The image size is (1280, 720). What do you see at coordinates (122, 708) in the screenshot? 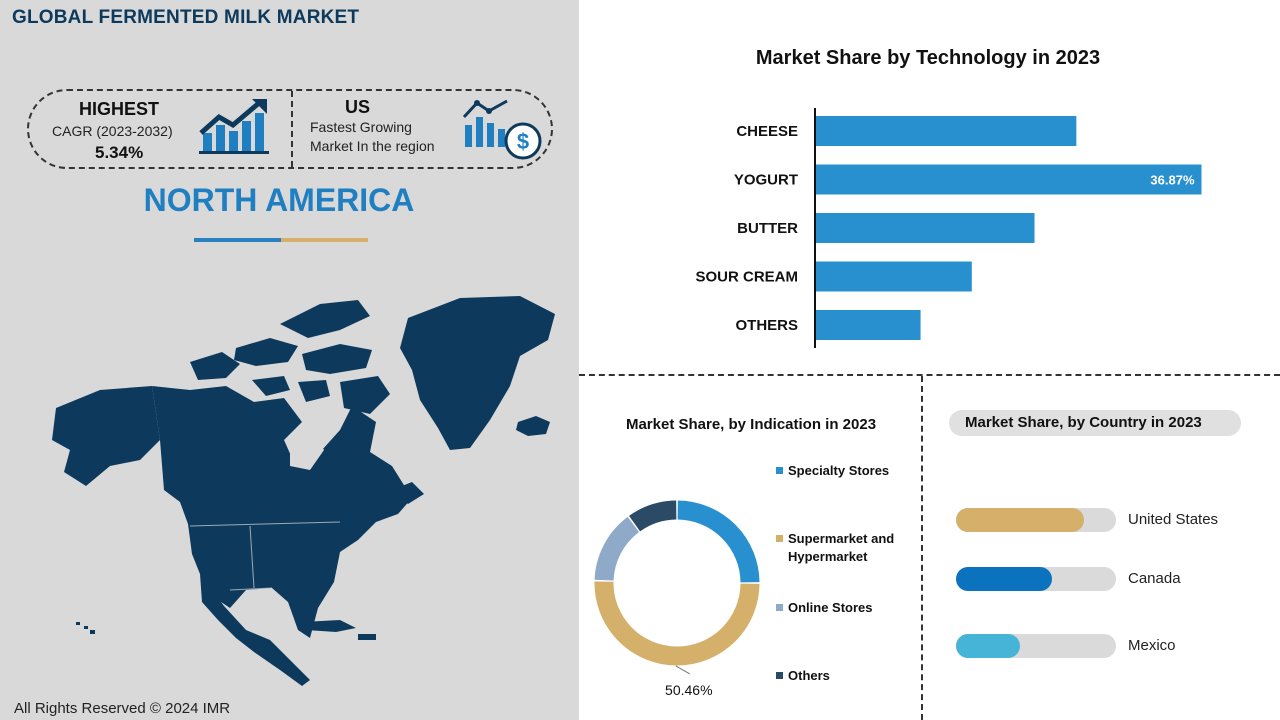
I see `copyright-text: All Rights Reserved © 2024 IMR` at bounding box center [122, 708].